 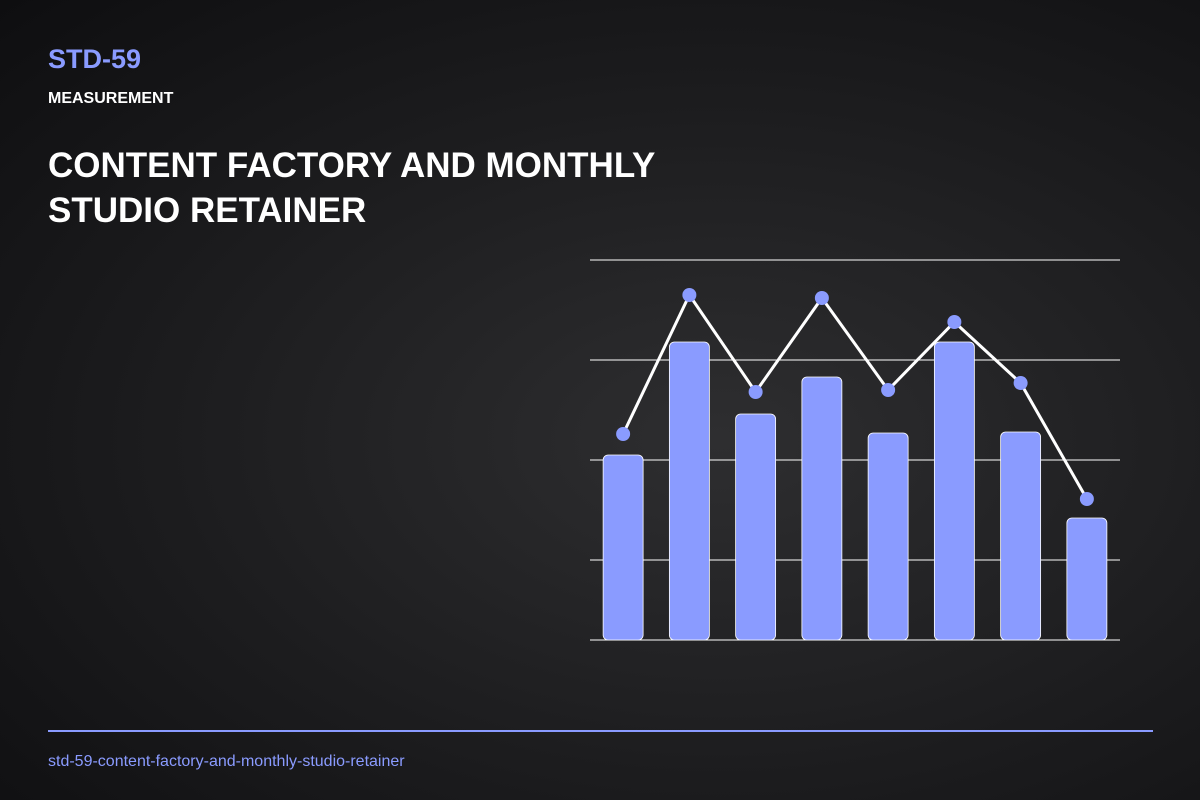 What do you see at coordinates (95, 59) in the screenshot?
I see `code: STD-59` at bounding box center [95, 59].